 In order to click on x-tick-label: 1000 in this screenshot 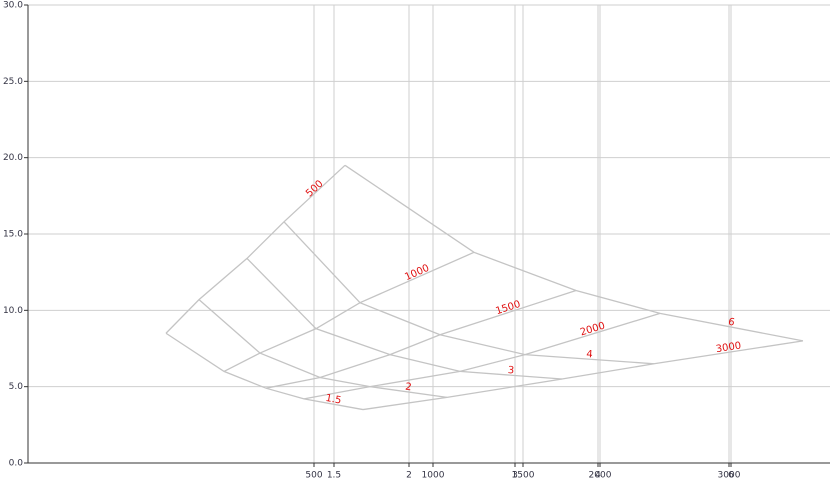, I will do `click(433, 475)`.